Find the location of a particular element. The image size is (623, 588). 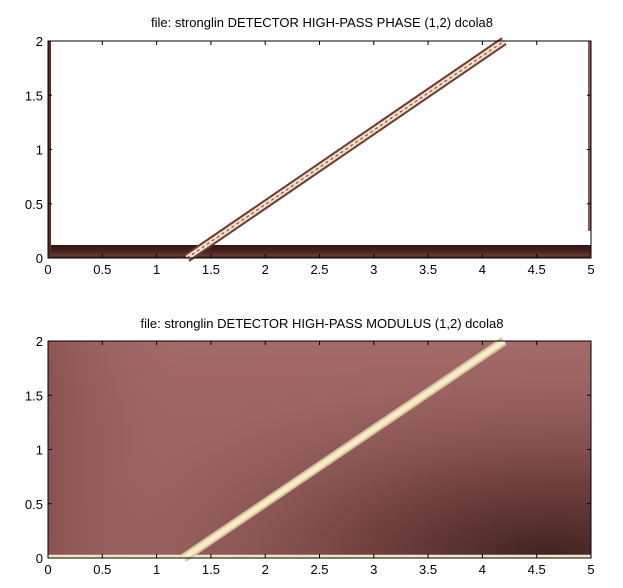

phase-right-edge-strip is located at coordinates (589, 136).